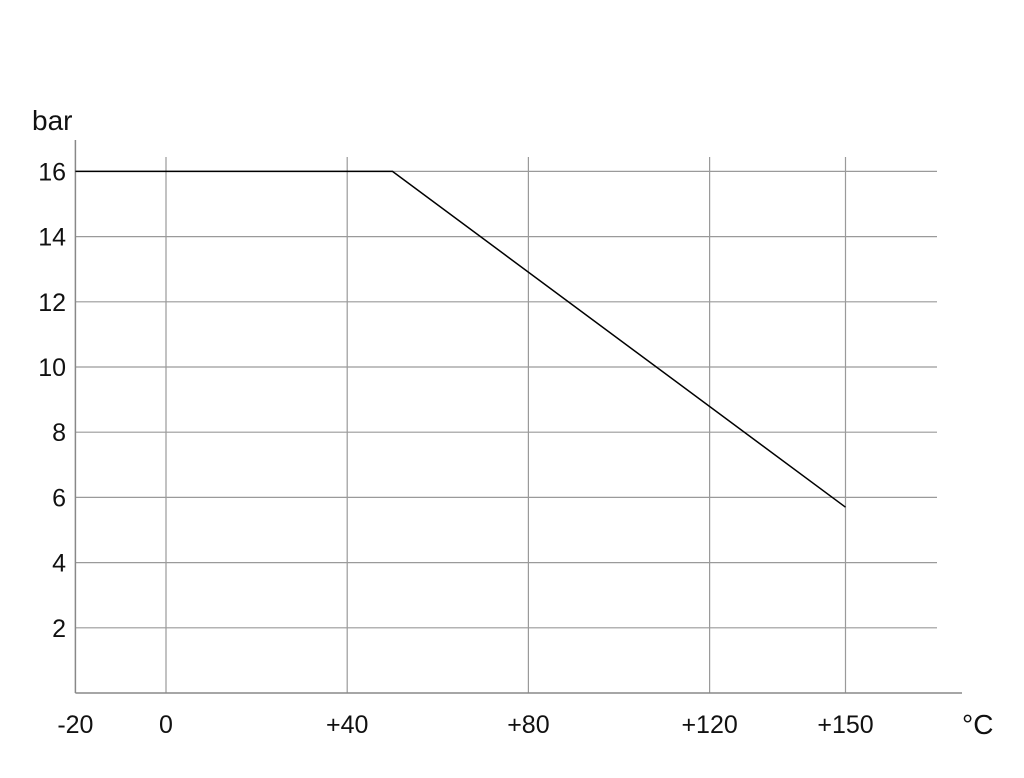 Image resolution: width=1024 pixels, height=778 pixels. I want to click on y-tick-label: 2, so click(59, 629).